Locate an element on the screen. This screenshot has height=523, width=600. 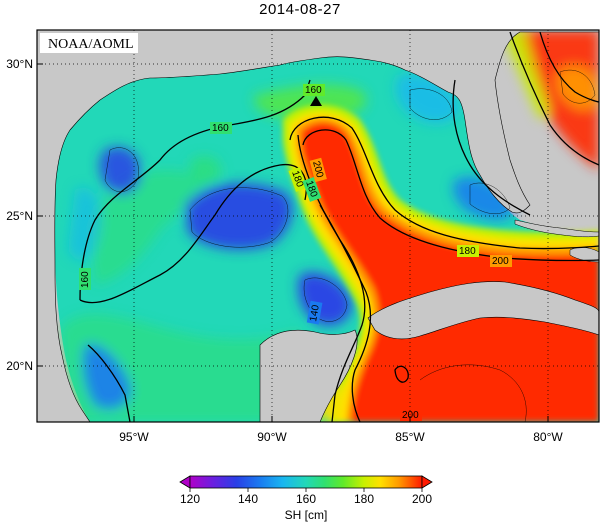
credit-label: NOAA/AOML is located at coordinates (91, 44).